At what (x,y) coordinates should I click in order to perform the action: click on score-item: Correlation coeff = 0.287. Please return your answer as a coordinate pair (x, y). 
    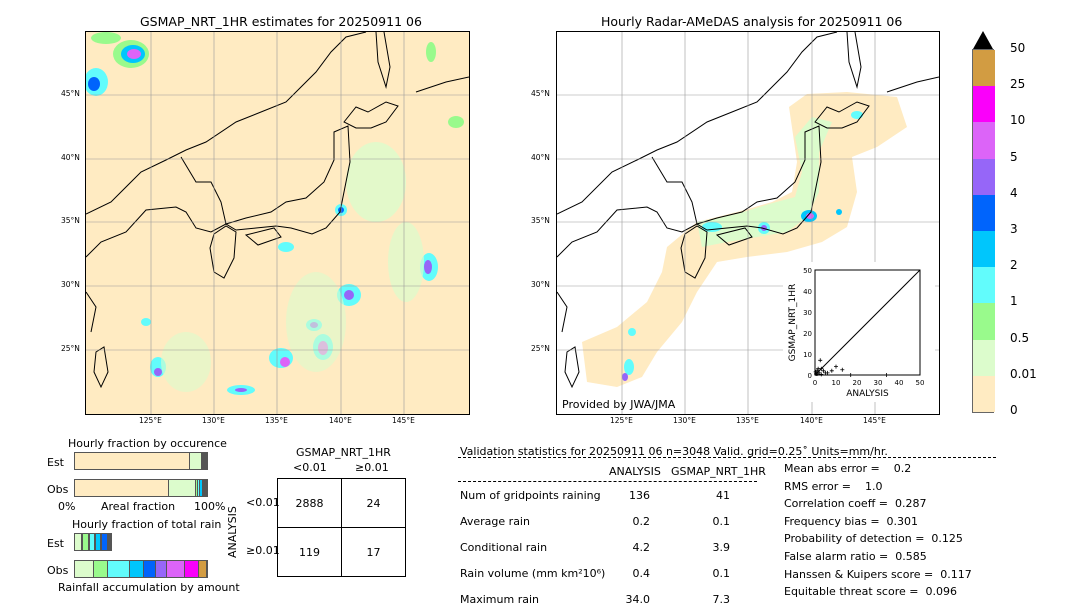
    Looking at the image, I should click on (855, 504).